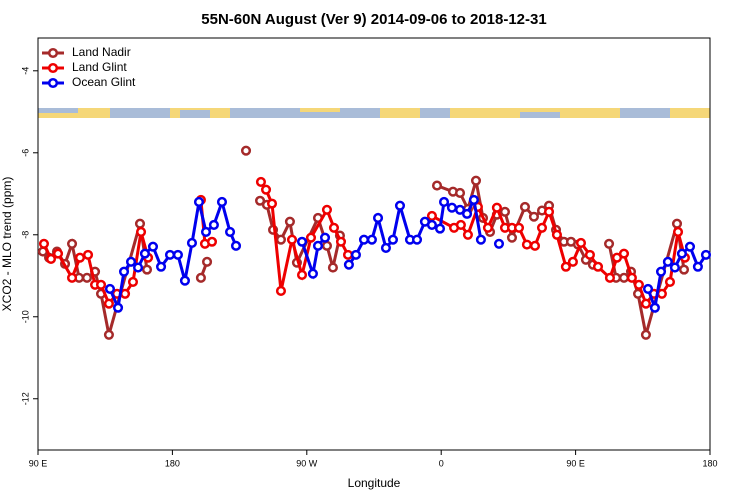 The image size is (750, 500). Describe the element at coordinates (7, 244) in the screenshot. I see `y-axis-label: XCO2 - MLO trend (ppm)` at that location.